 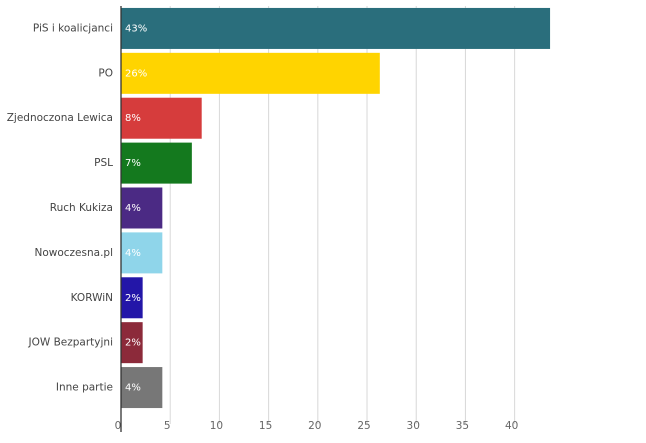 I want to click on category-label: Zjednoczona Lewica, so click(x=60, y=118).